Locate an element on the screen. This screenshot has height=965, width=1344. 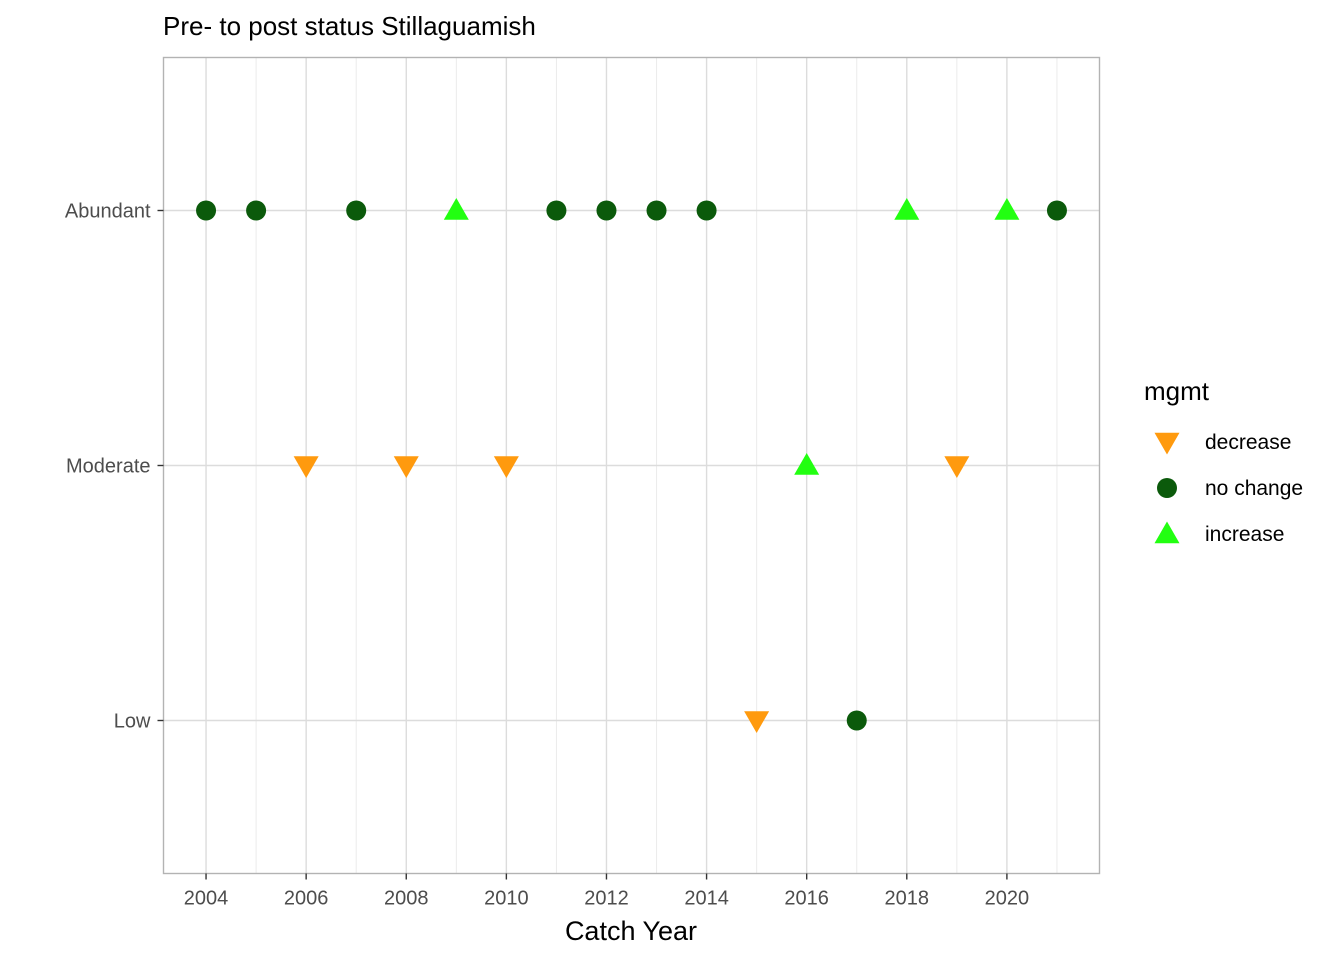
x-tick-label: 2018 is located at coordinates (907, 899).